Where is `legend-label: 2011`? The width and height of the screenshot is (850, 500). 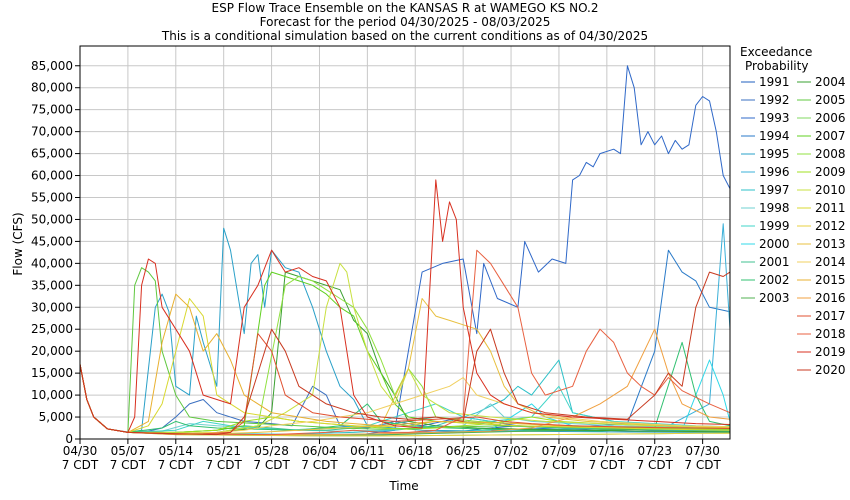
legend-label: 2011 is located at coordinates (830, 208).